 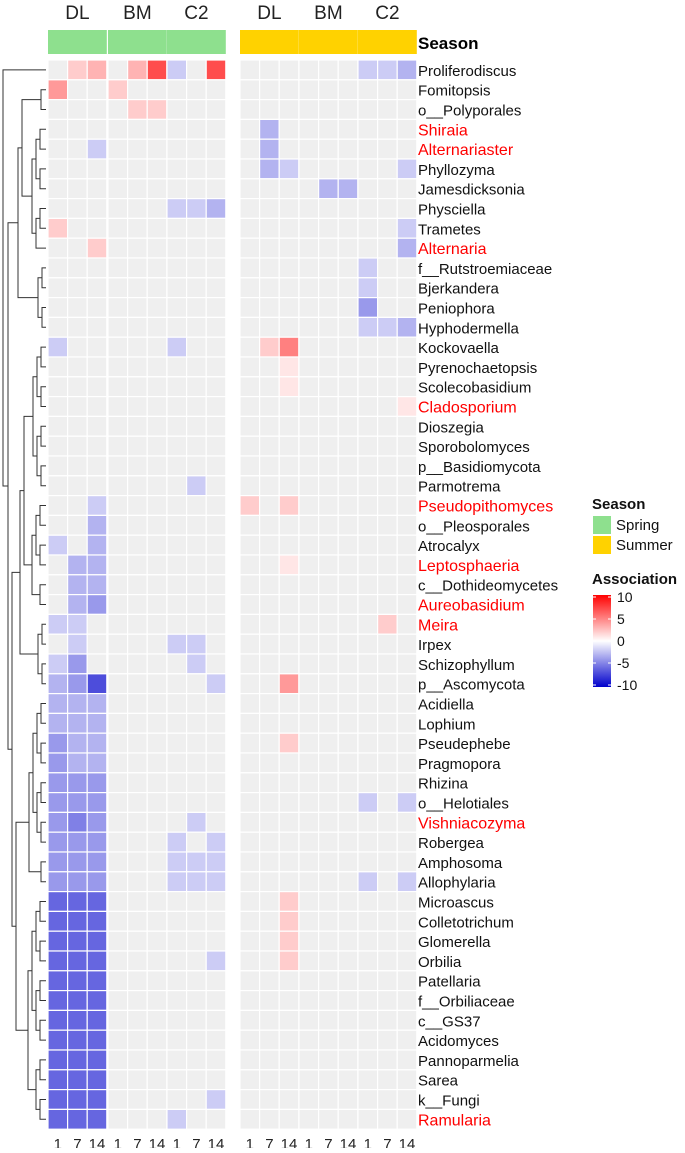 What do you see at coordinates (471, 606) in the screenshot?
I see `row-label-aureobasidium: Aureobasidium` at bounding box center [471, 606].